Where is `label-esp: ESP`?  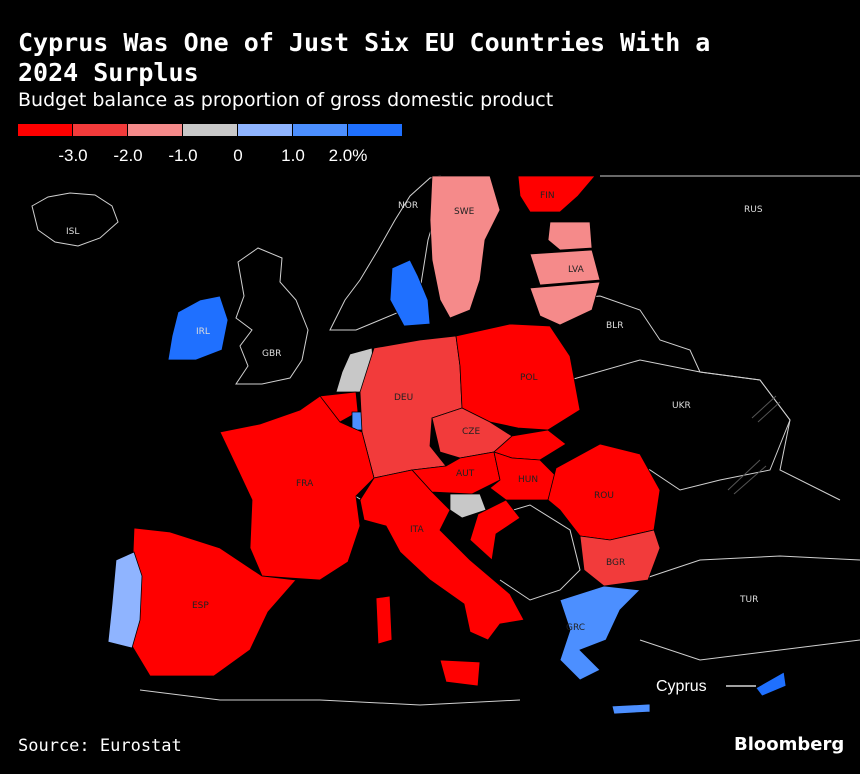
label-esp: ESP is located at coordinates (200, 606).